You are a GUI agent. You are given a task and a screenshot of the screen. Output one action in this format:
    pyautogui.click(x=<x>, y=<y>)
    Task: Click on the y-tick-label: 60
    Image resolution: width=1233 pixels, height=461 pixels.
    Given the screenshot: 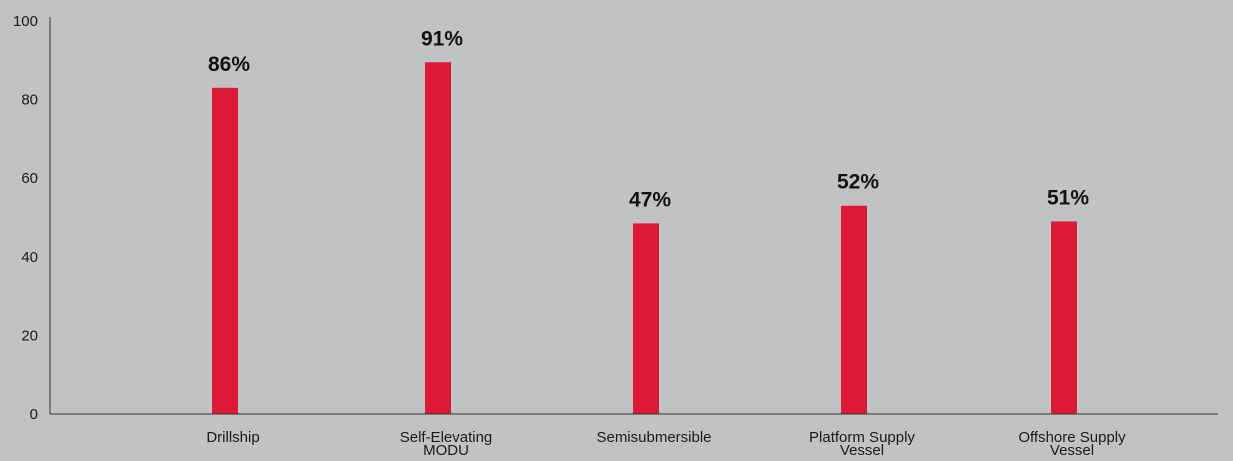 What is the action you would take?
    pyautogui.click(x=29, y=178)
    